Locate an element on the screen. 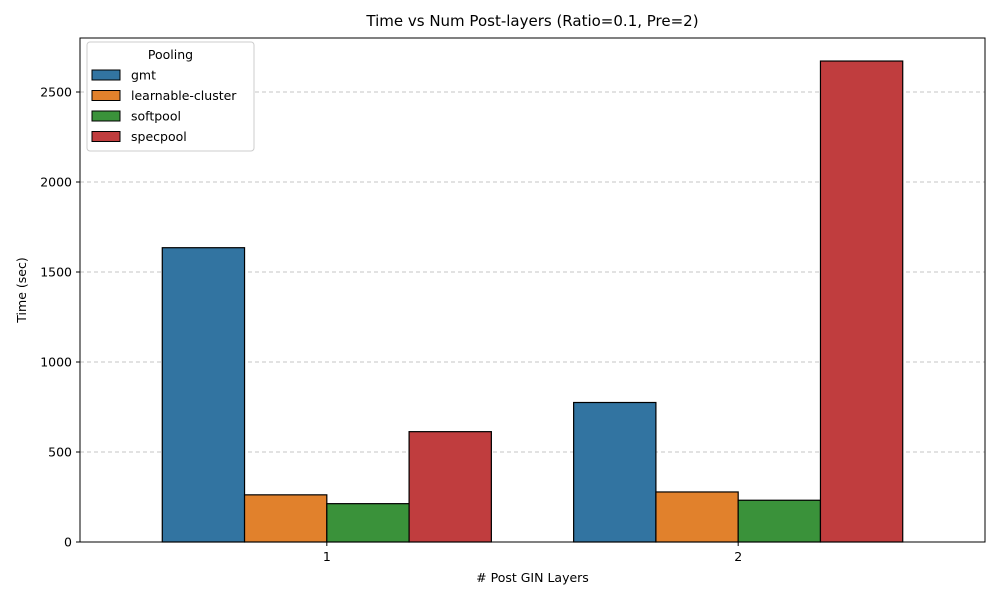 This screenshot has width=1000, height=600. legend-items: gmt learnable-cluster softpool specpool is located at coordinates (164, 106).